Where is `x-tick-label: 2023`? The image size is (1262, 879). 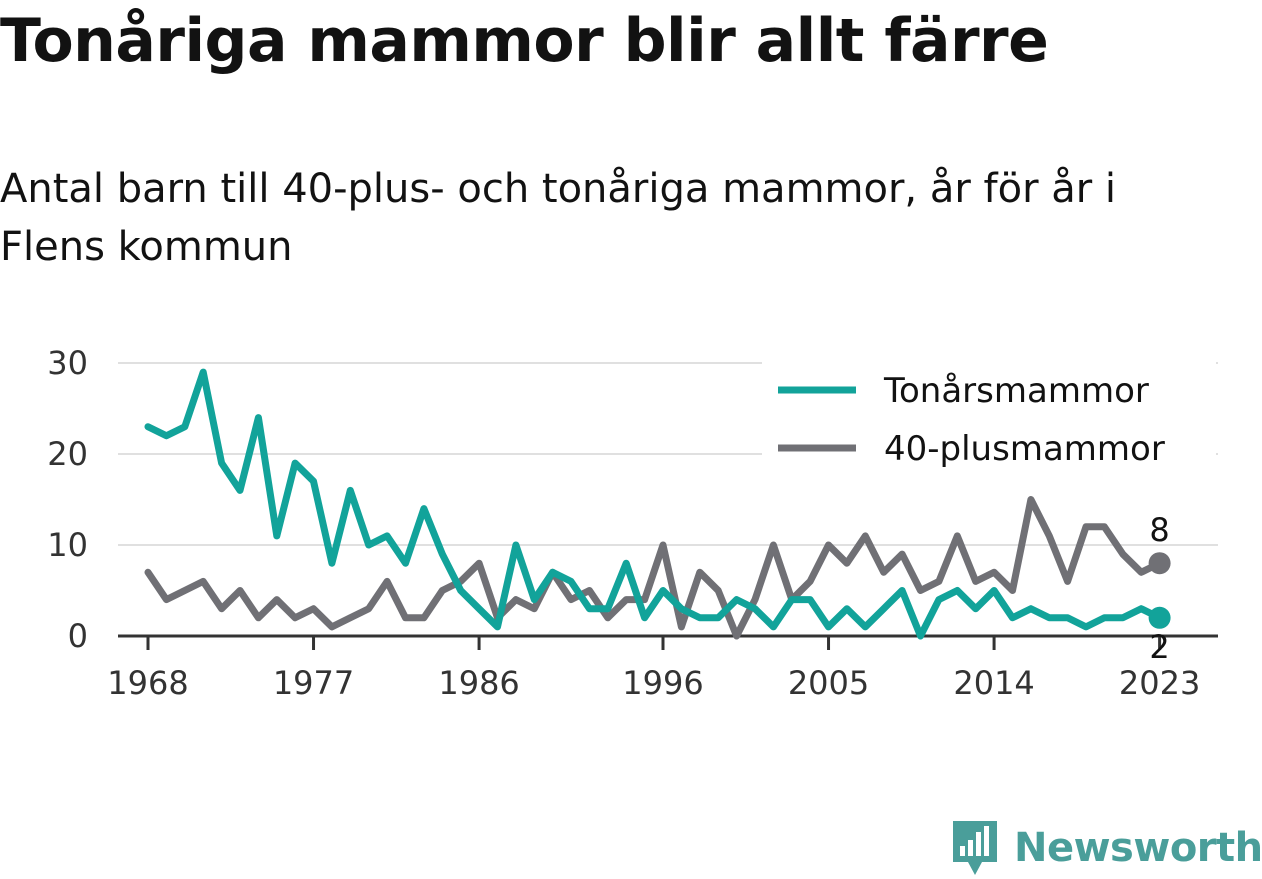 x-tick-label: 2023 is located at coordinates (1159, 683).